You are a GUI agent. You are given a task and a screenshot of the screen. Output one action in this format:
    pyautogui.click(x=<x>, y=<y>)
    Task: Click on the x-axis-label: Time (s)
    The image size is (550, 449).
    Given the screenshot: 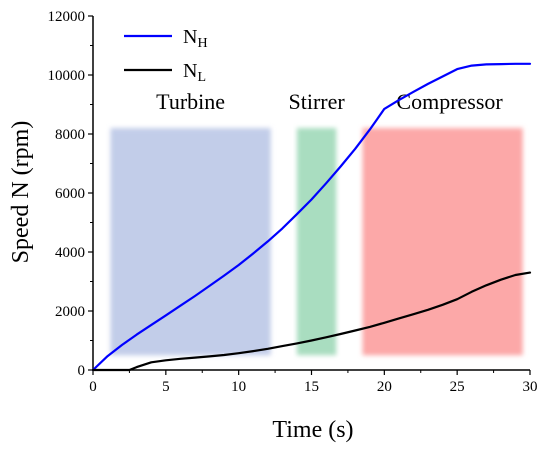 What is the action you would take?
    pyautogui.click(x=312, y=430)
    